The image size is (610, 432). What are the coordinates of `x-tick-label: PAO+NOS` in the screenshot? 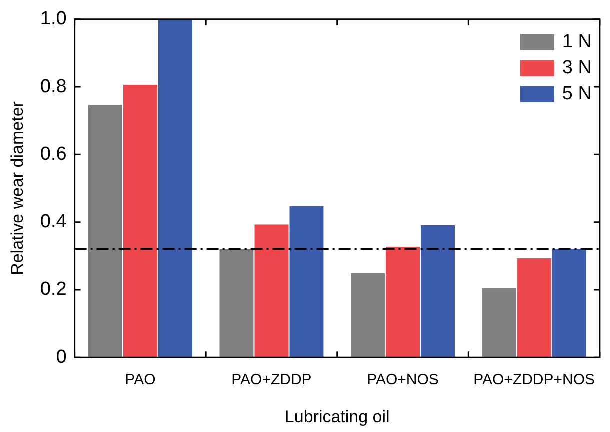 It's located at (403, 380).